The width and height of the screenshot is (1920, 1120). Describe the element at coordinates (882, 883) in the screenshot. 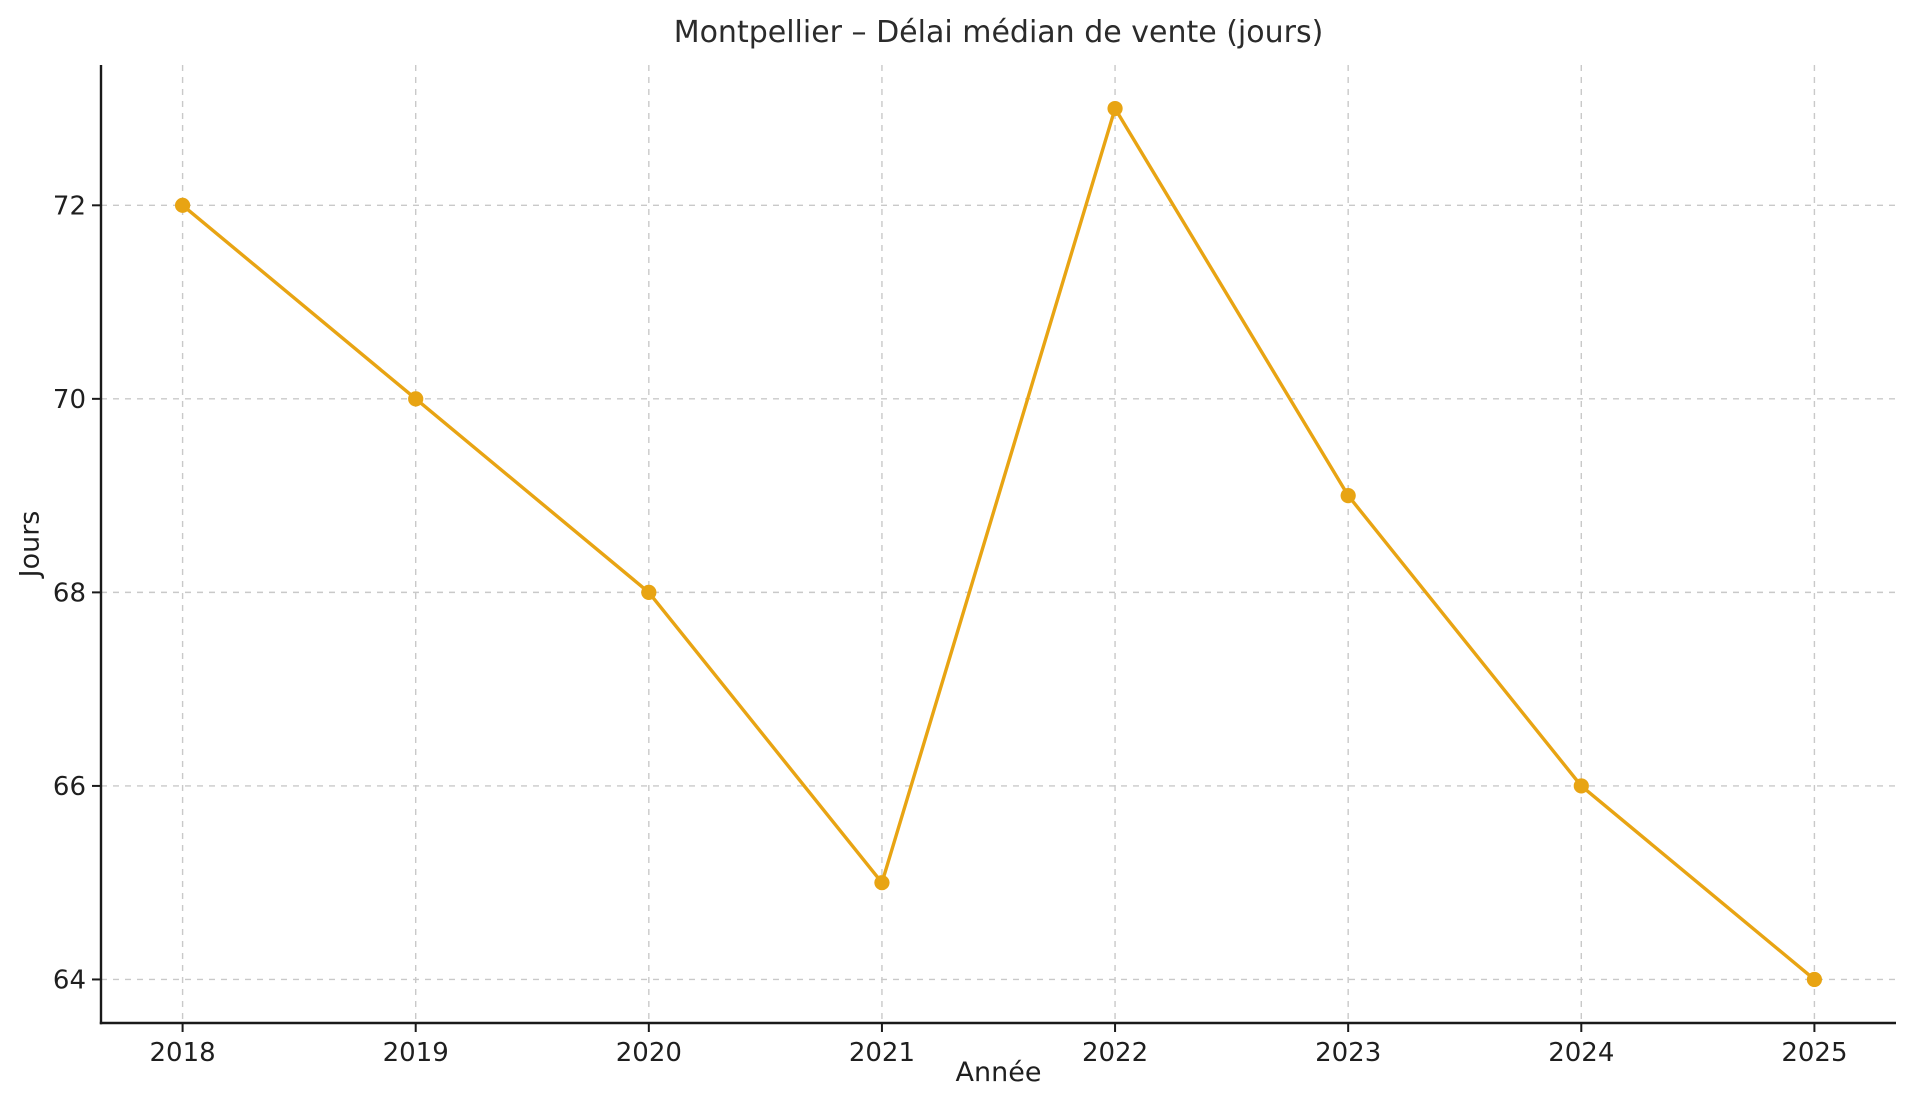

I see `data-point-2021` at that location.